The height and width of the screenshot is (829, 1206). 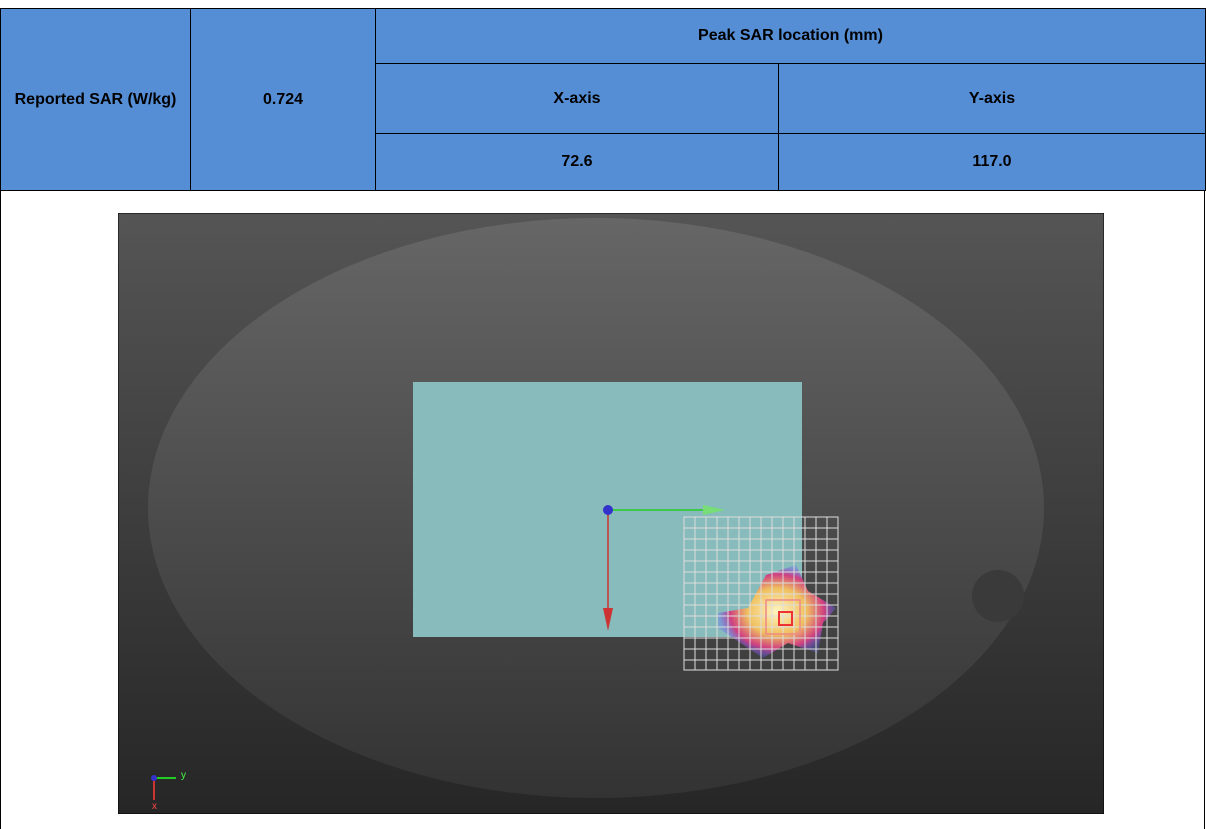 I want to click on y-value: 117.0, so click(x=992, y=162).